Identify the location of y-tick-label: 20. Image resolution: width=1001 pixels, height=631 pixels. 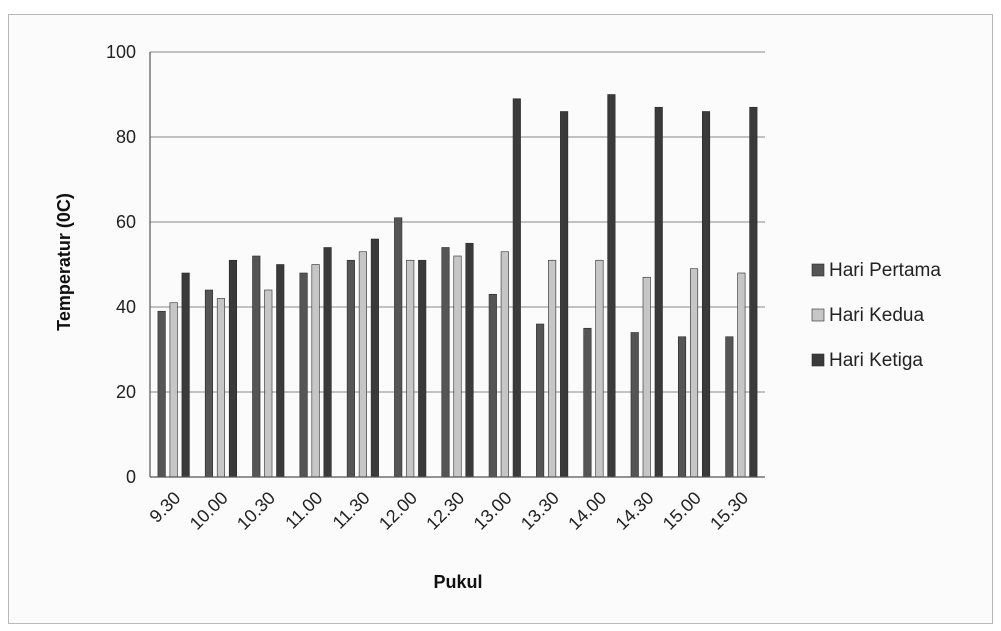
(126, 392).